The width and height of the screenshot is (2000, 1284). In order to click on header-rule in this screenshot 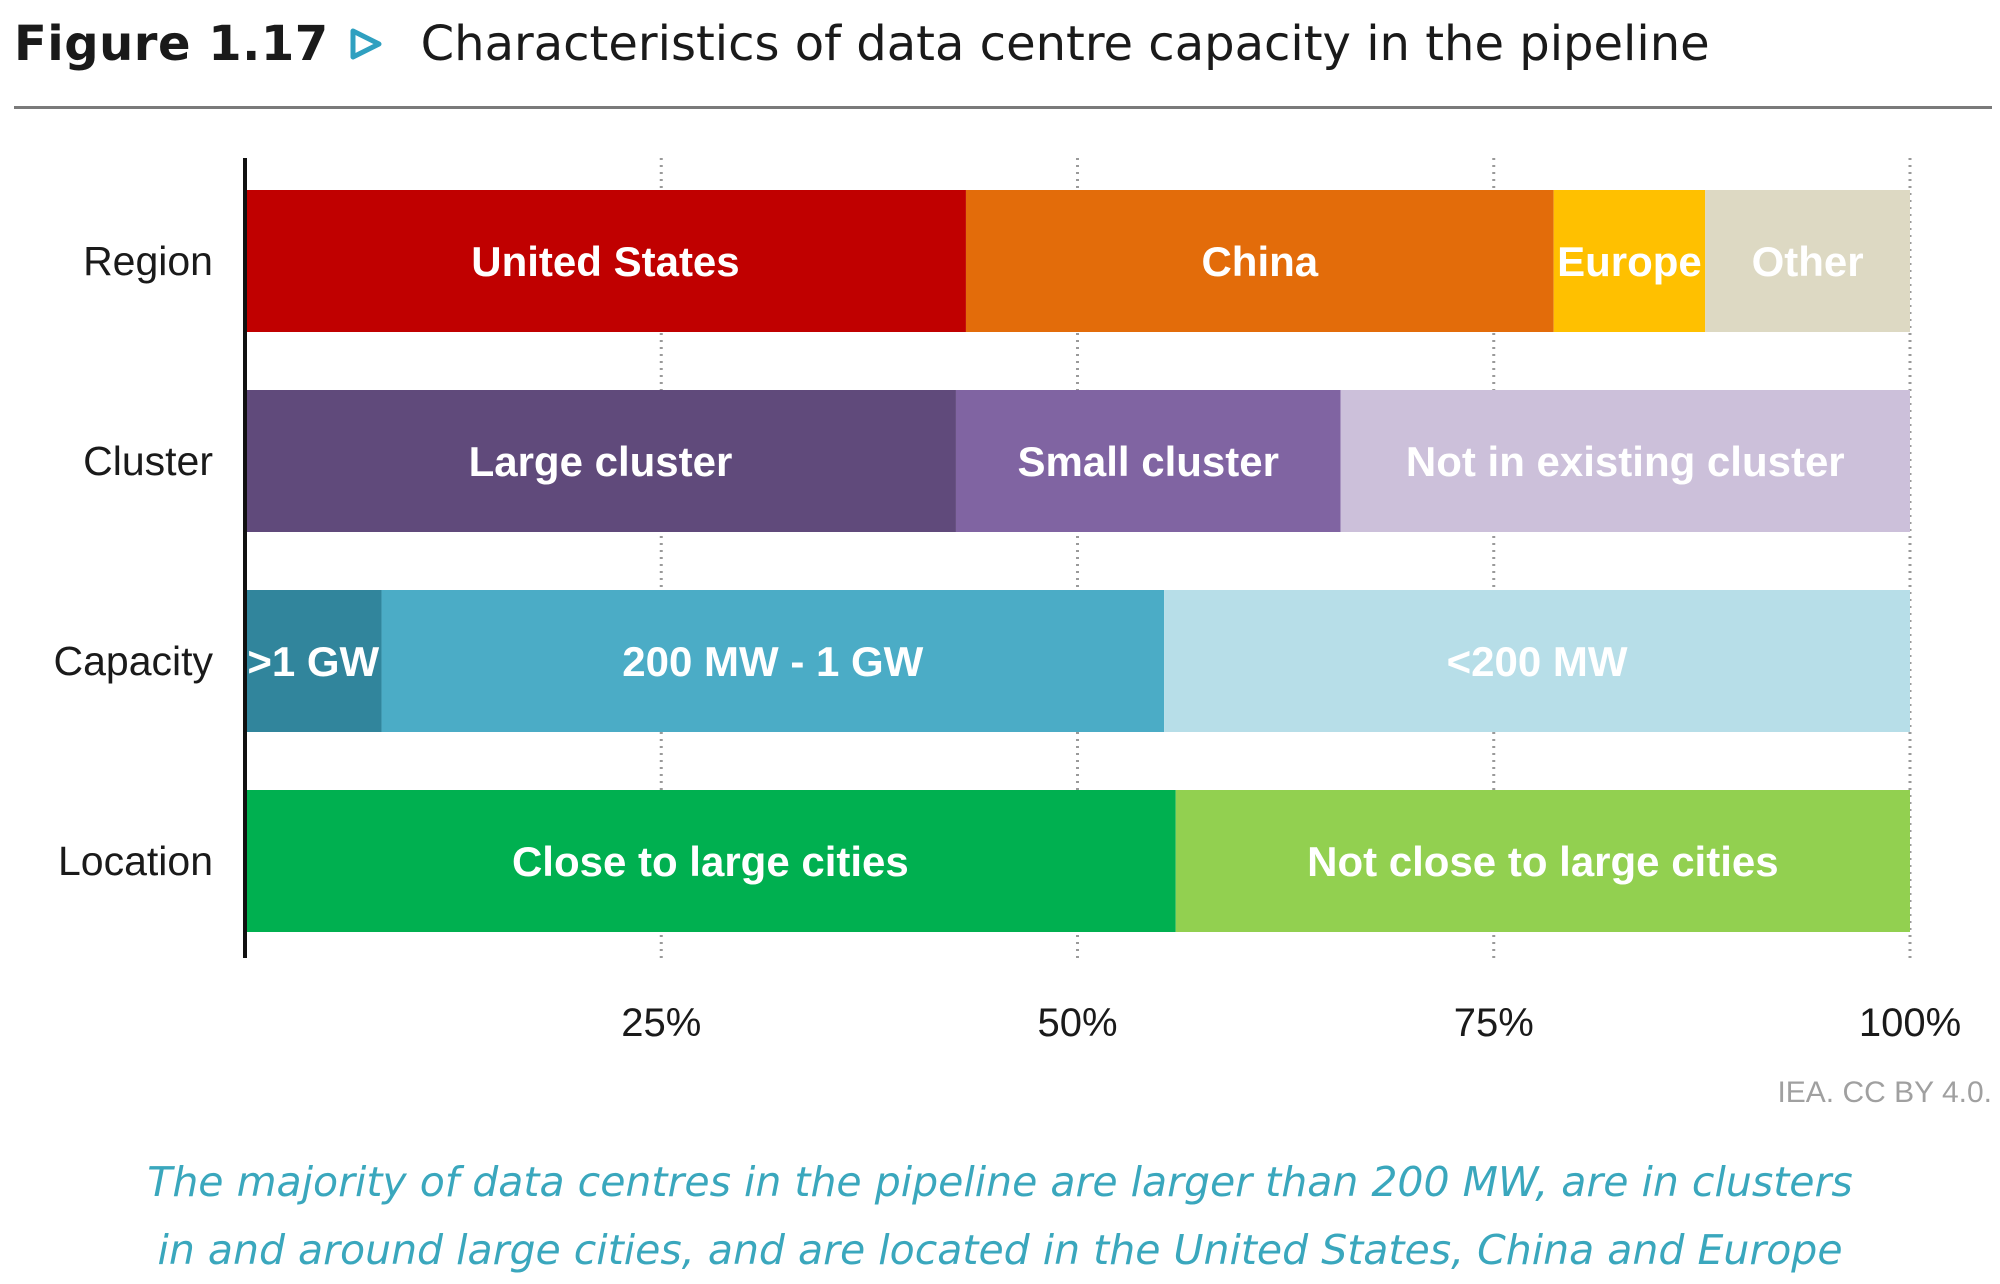, I will do `click(1003, 107)`.